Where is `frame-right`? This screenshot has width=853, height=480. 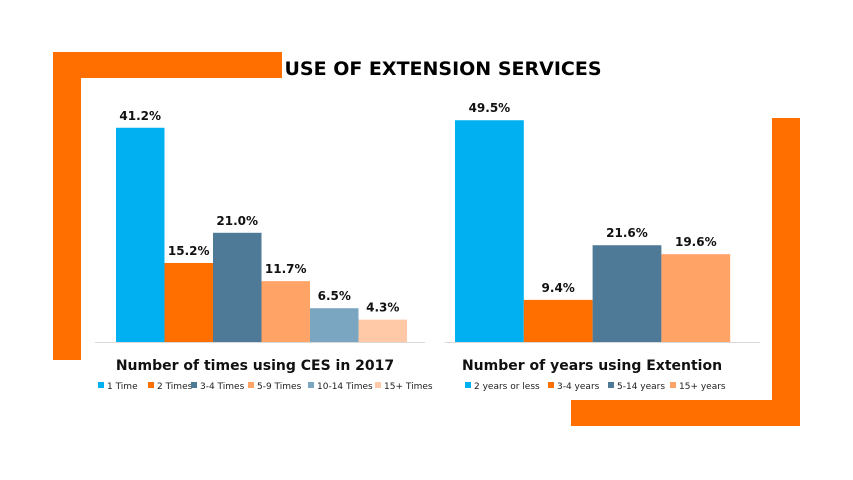
frame-right is located at coordinates (786, 272).